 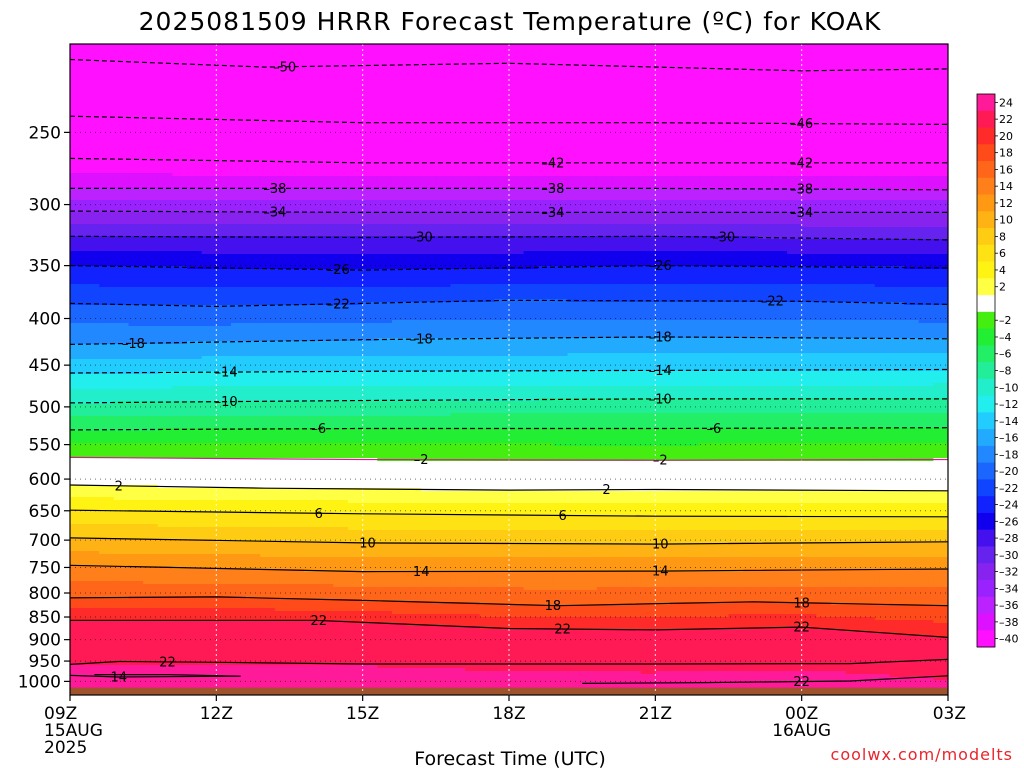 What do you see at coordinates (1002, 236) in the screenshot?
I see `colorbar-label: 8` at bounding box center [1002, 236].